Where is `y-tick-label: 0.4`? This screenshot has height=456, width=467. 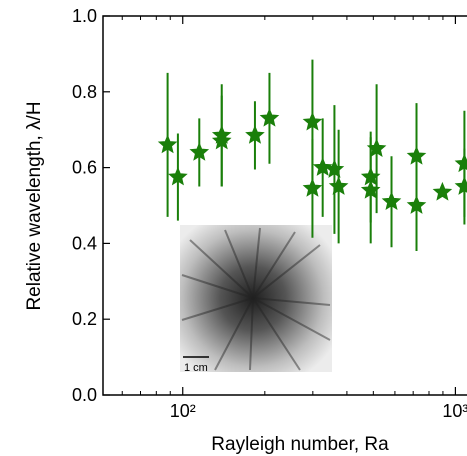
y-tick-label: 0.4 is located at coordinates (84, 243).